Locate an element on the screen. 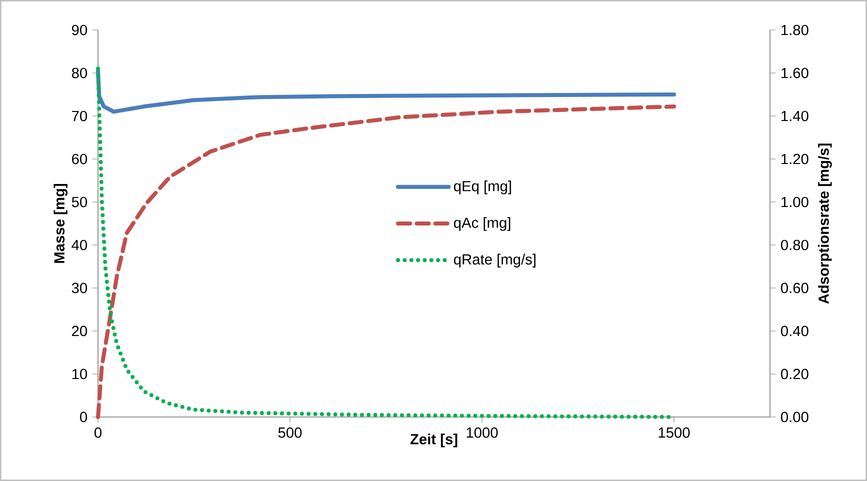 Image resolution: width=867 pixels, height=481 pixels. y2-tick-label: 0.20 is located at coordinates (794, 374).